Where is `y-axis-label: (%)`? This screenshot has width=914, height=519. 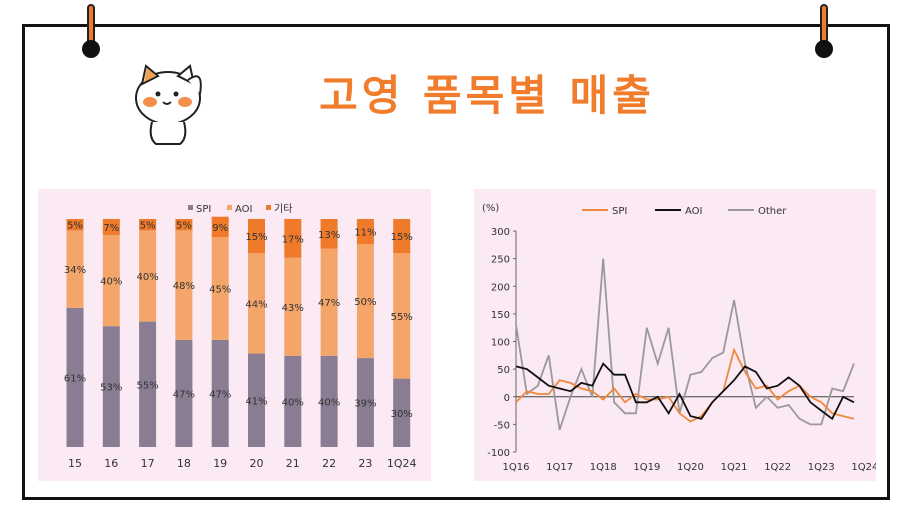
y-axis-label: (%) is located at coordinates (490, 208).